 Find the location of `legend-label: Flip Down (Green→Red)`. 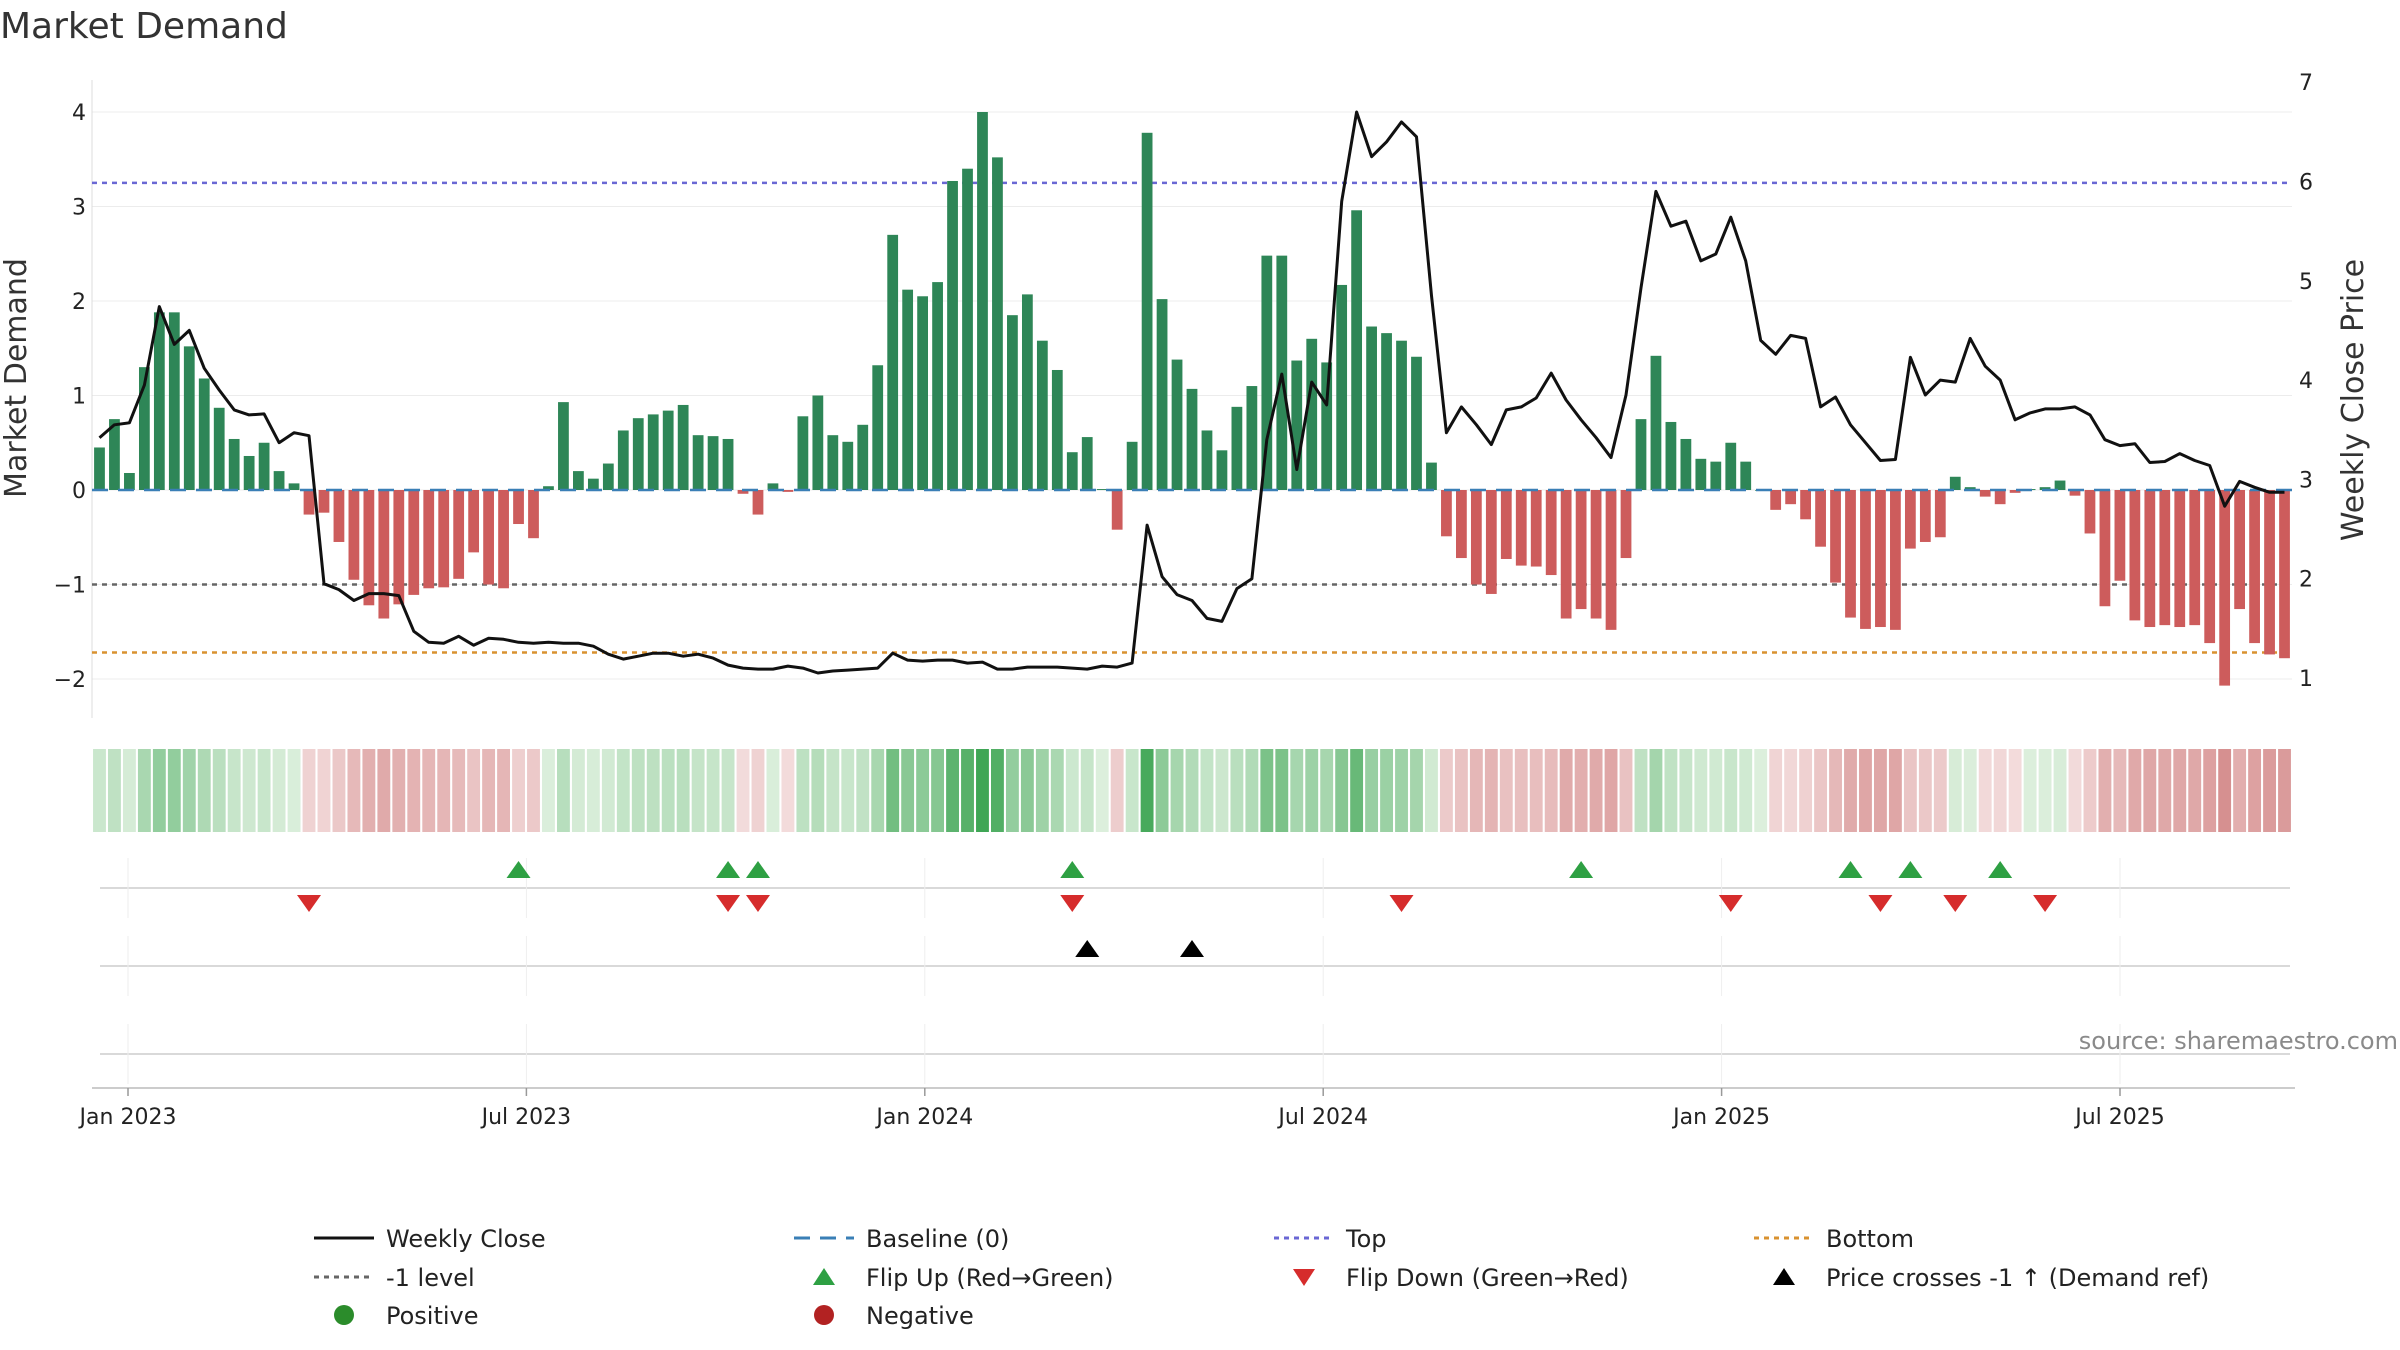

legend-label: Flip Down (Green→Red) is located at coordinates (1487, 1278).